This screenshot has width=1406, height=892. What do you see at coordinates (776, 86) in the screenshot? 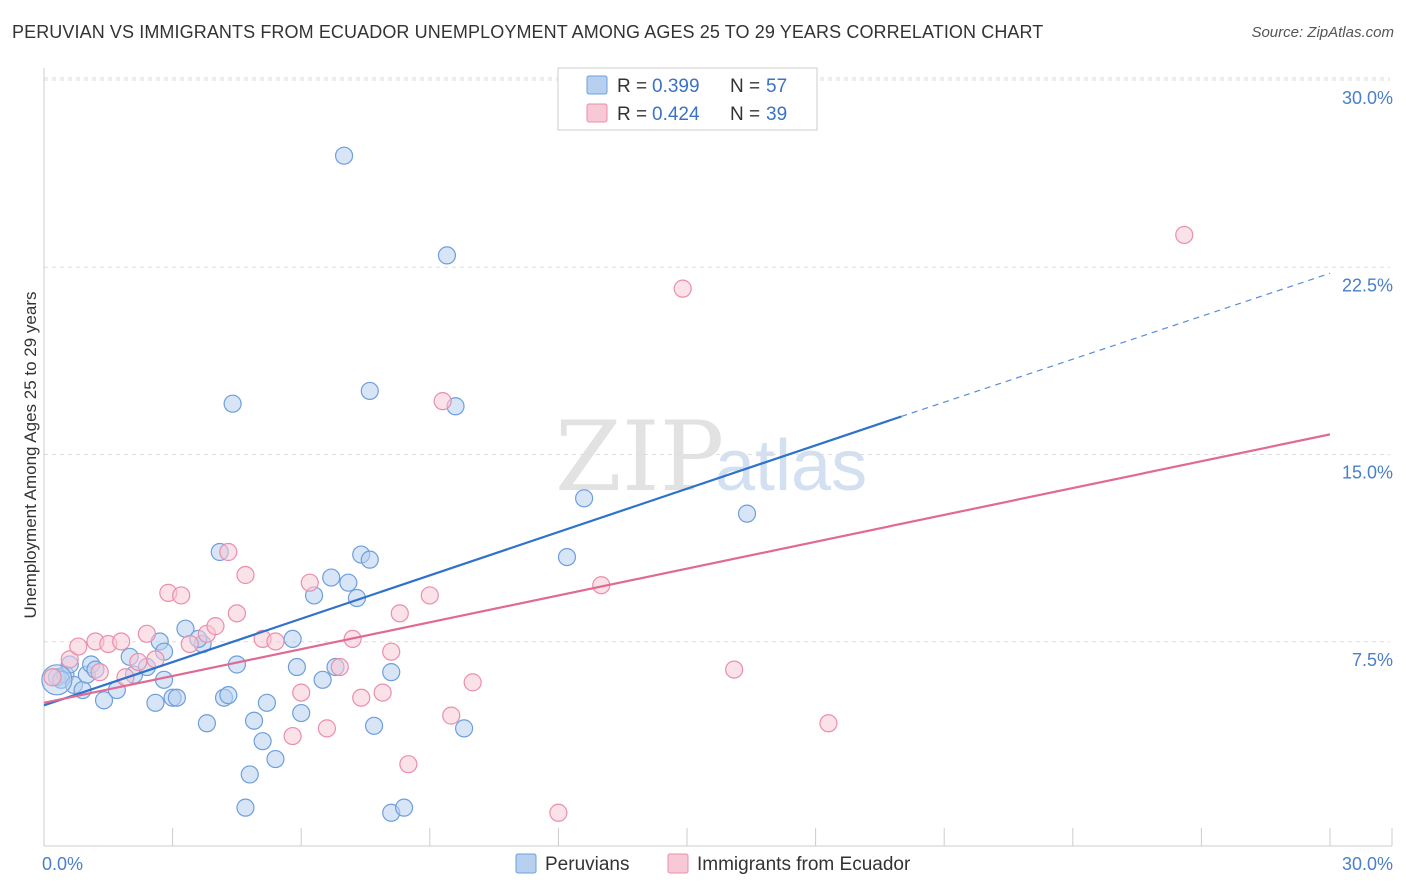
I see `legend-n-value-peruvians: 57` at bounding box center [776, 86].